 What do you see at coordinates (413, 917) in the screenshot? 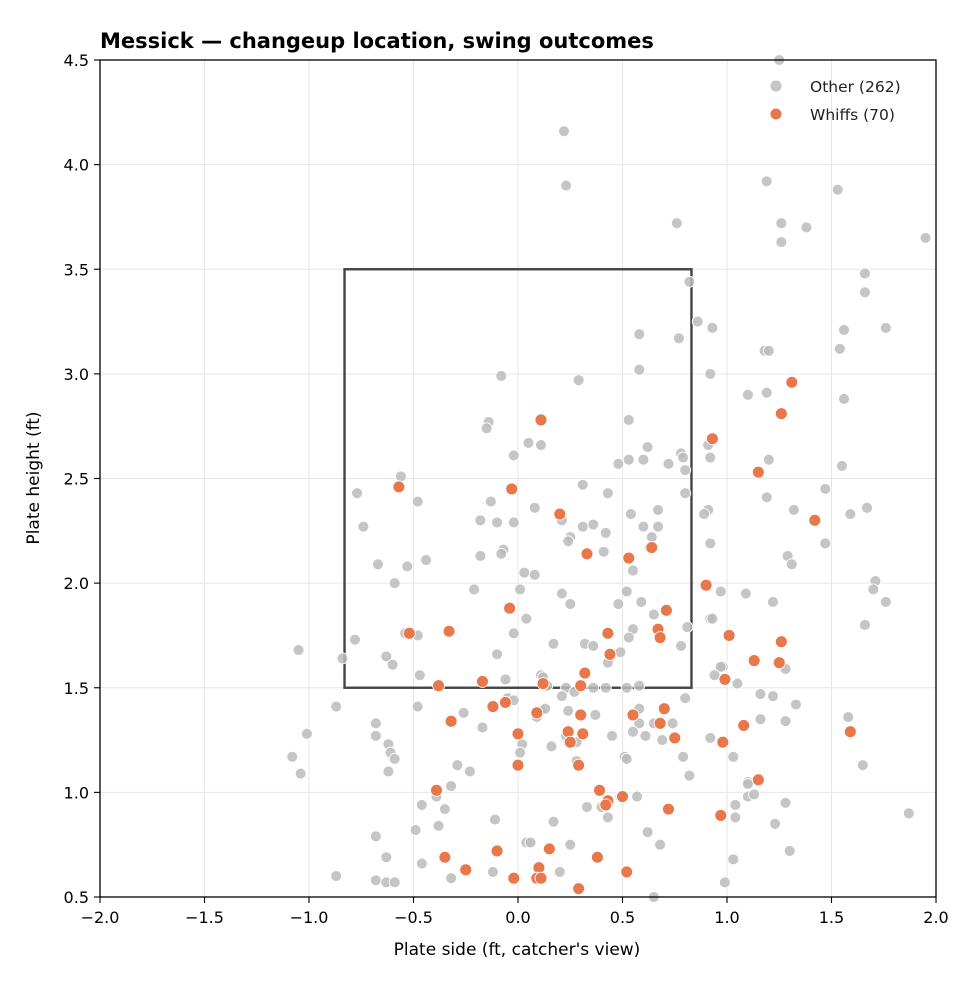
I see `x-tick-label-3: −0.5` at bounding box center [413, 917].